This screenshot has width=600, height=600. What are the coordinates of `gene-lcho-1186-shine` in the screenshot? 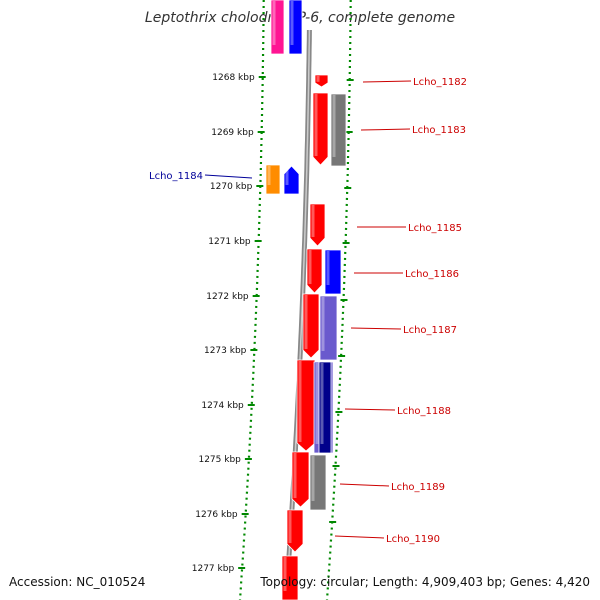 It's located at (310, 267).